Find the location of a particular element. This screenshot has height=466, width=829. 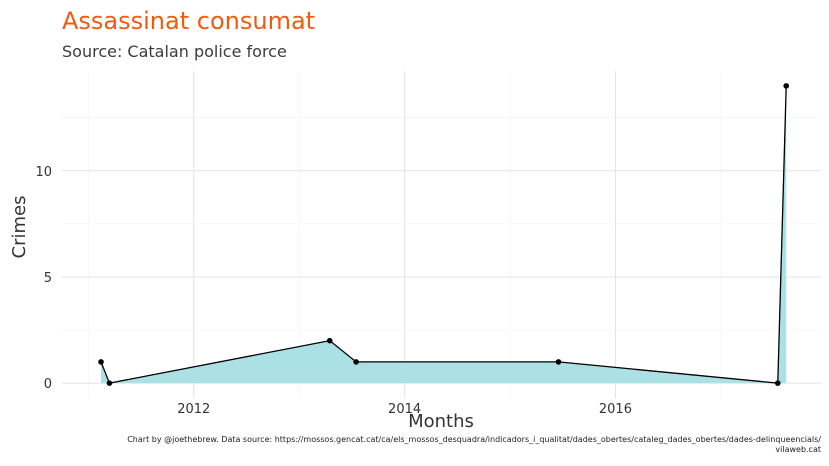

x-axis-title: Months is located at coordinates (441, 421).